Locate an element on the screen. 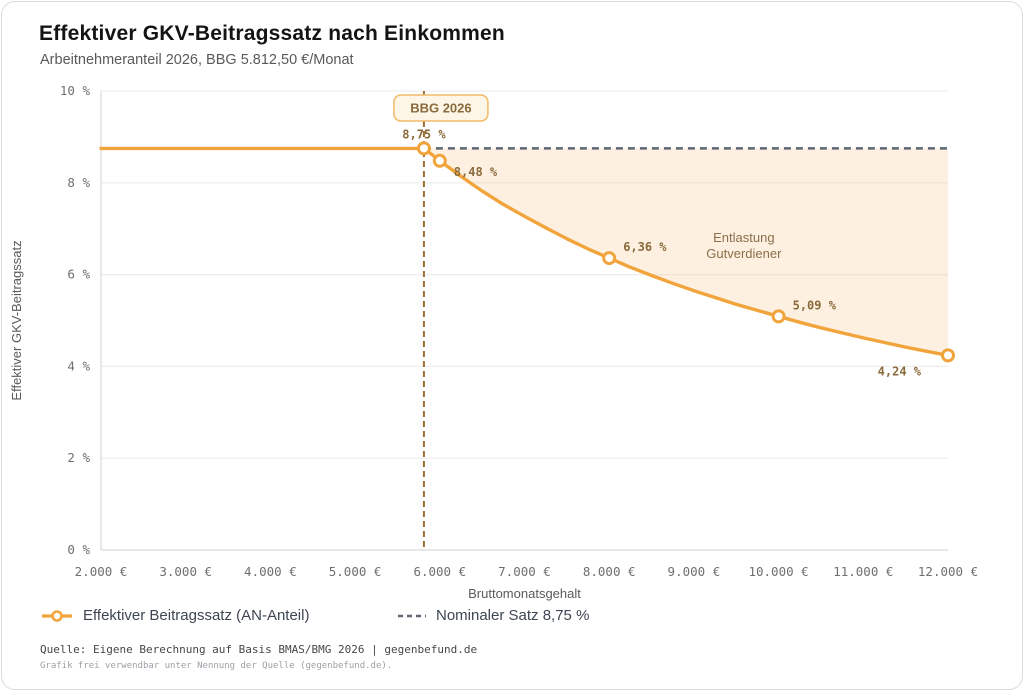 The height and width of the screenshot is (691, 1024). legend-circle-swatch is located at coordinates (57, 615).